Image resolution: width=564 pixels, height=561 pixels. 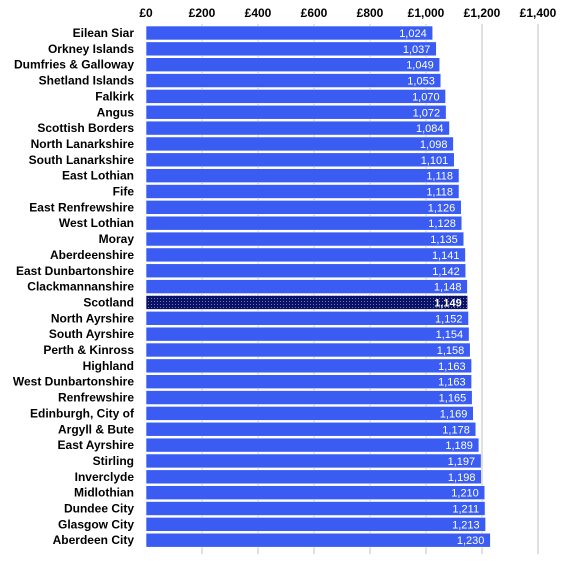 What do you see at coordinates (347, 13) in the screenshot?
I see `x-axis-tick-labels: £0 £200 £400 £600 £800 £1,000 £1,200 £1,400` at bounding box center [347, 13].